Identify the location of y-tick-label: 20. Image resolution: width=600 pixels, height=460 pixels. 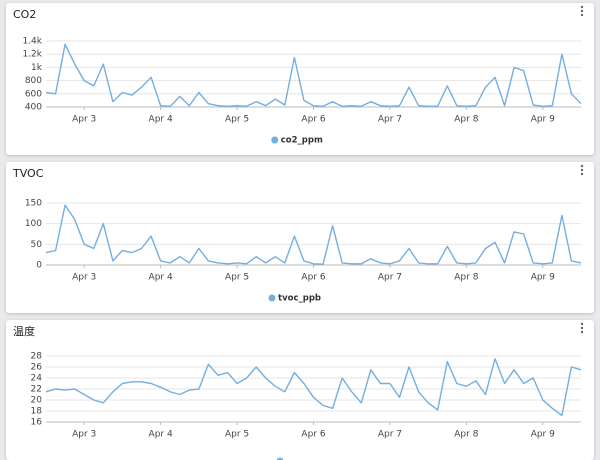
(37, 401).